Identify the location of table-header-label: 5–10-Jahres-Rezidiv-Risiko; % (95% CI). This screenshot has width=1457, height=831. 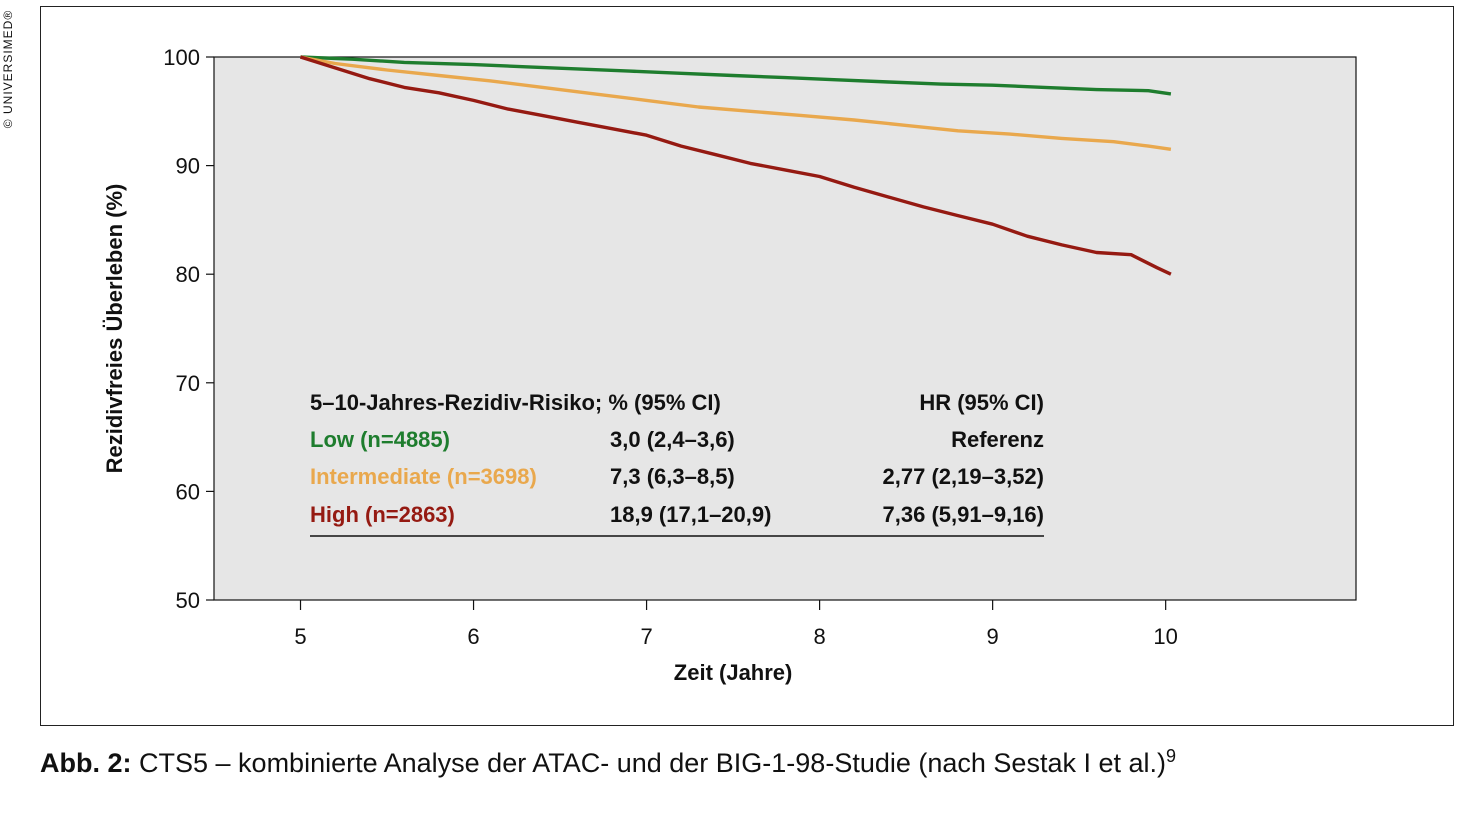
(515, 402).